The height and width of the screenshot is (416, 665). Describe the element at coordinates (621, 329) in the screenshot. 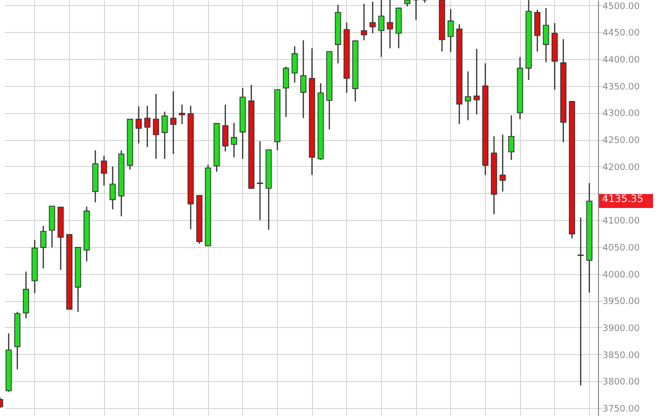

I see `y-tick-label: 3900.00` at that location.